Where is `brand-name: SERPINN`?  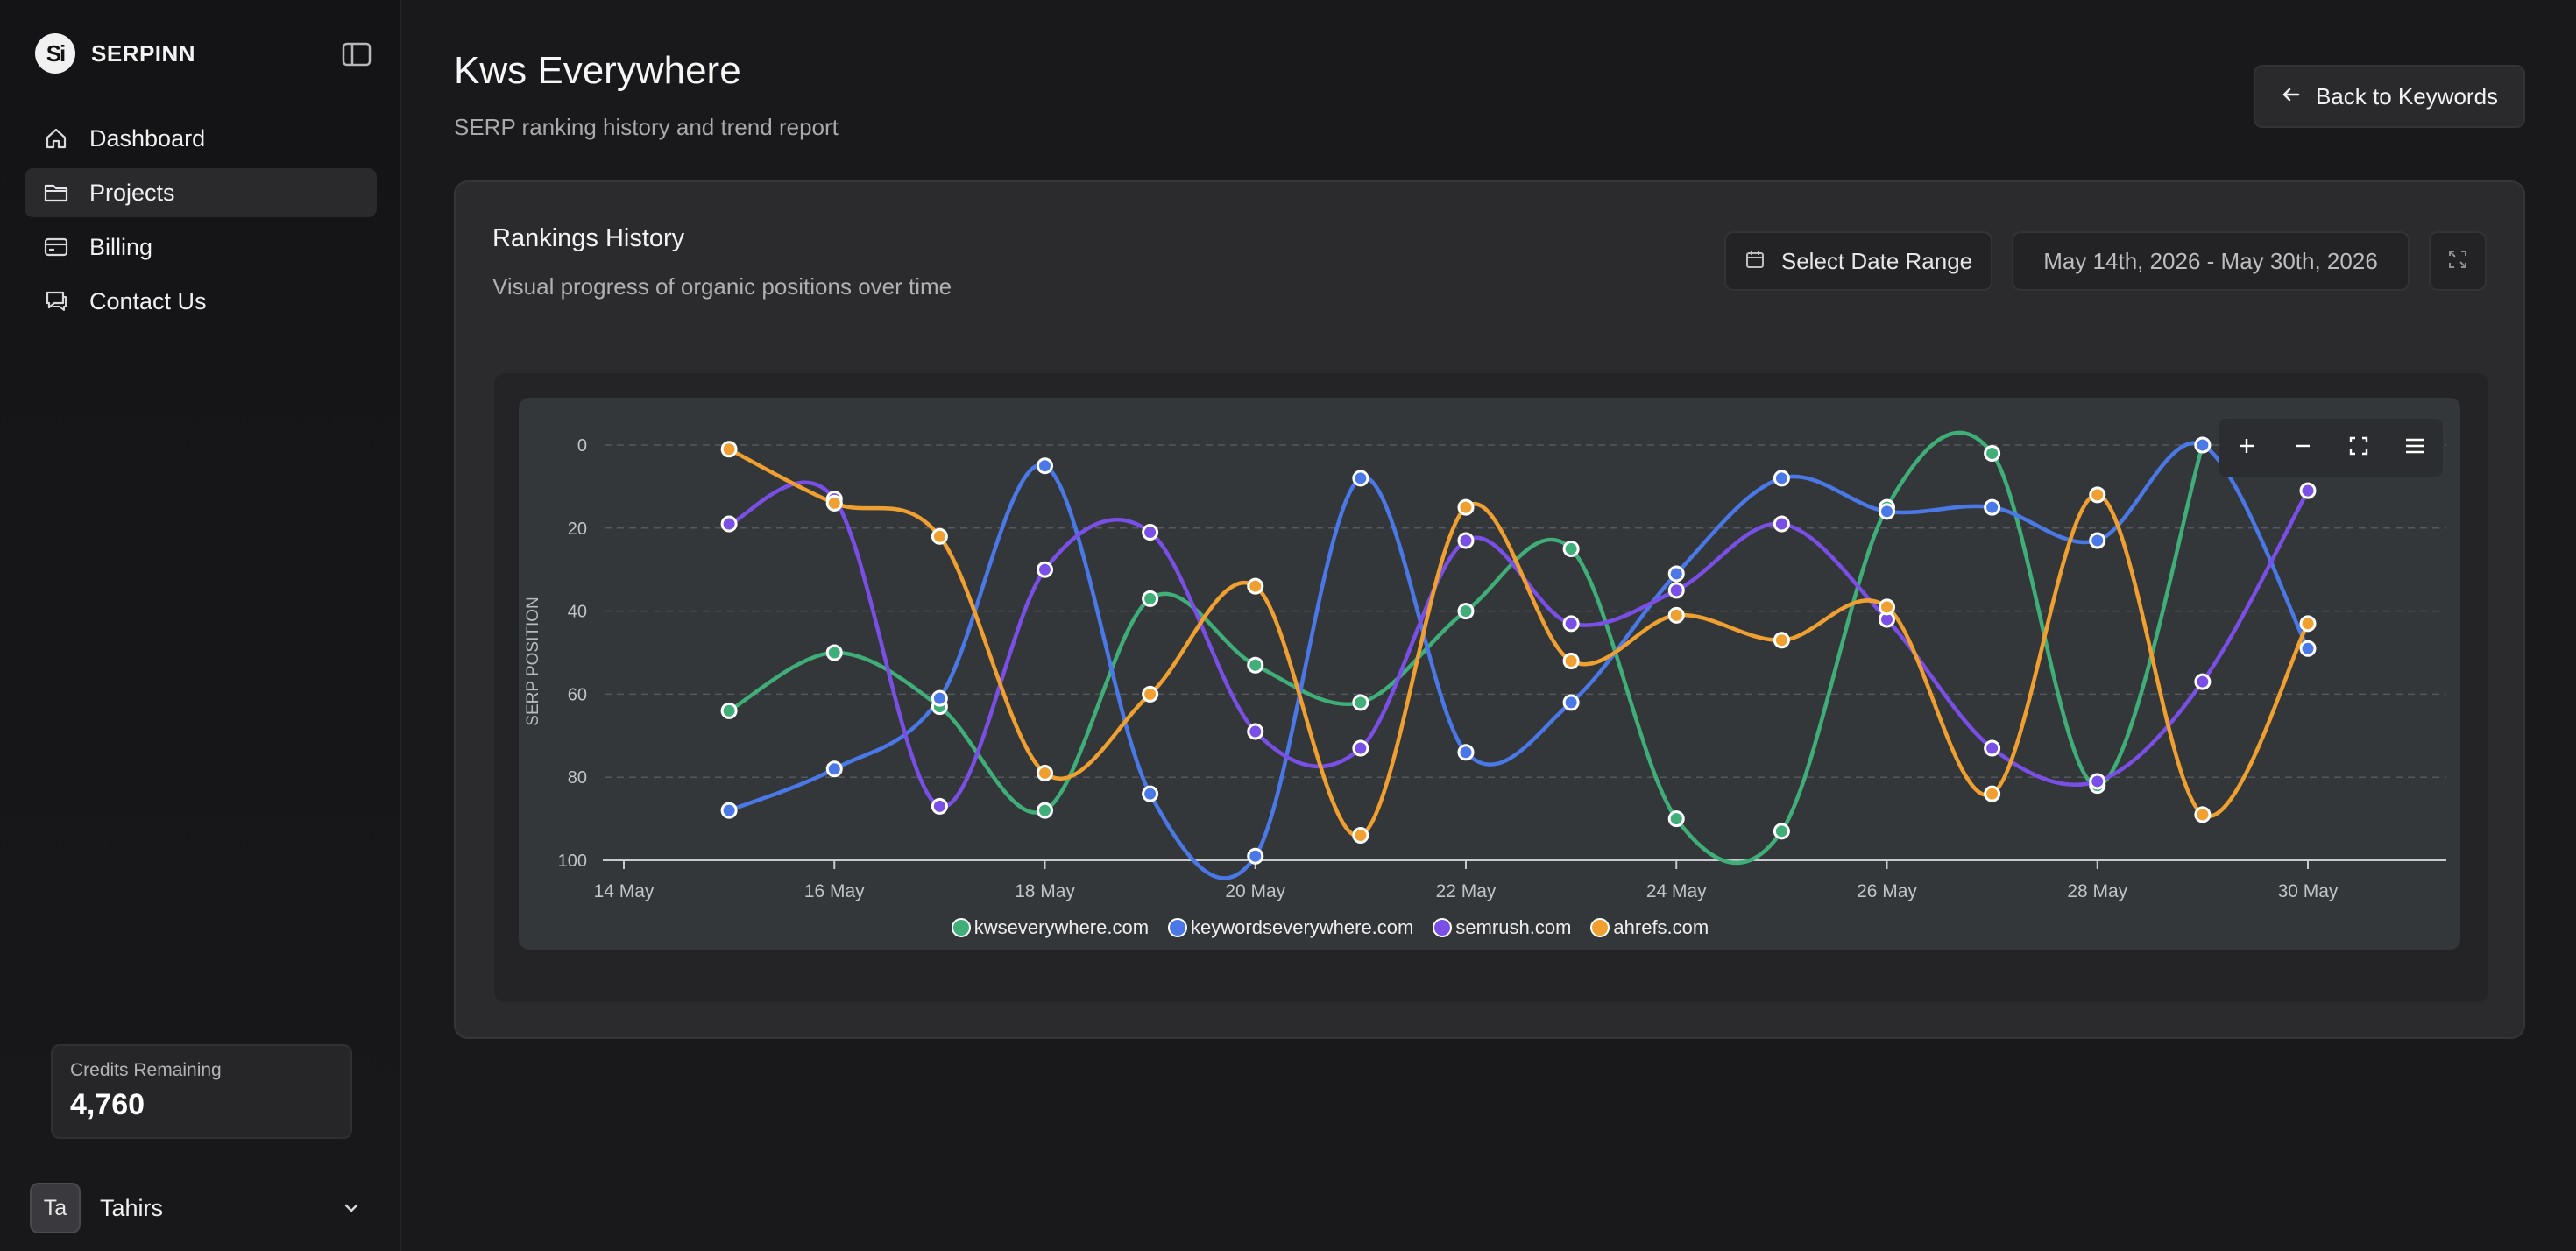
brand-name: SERPINN is located at coordinates (143, 53).